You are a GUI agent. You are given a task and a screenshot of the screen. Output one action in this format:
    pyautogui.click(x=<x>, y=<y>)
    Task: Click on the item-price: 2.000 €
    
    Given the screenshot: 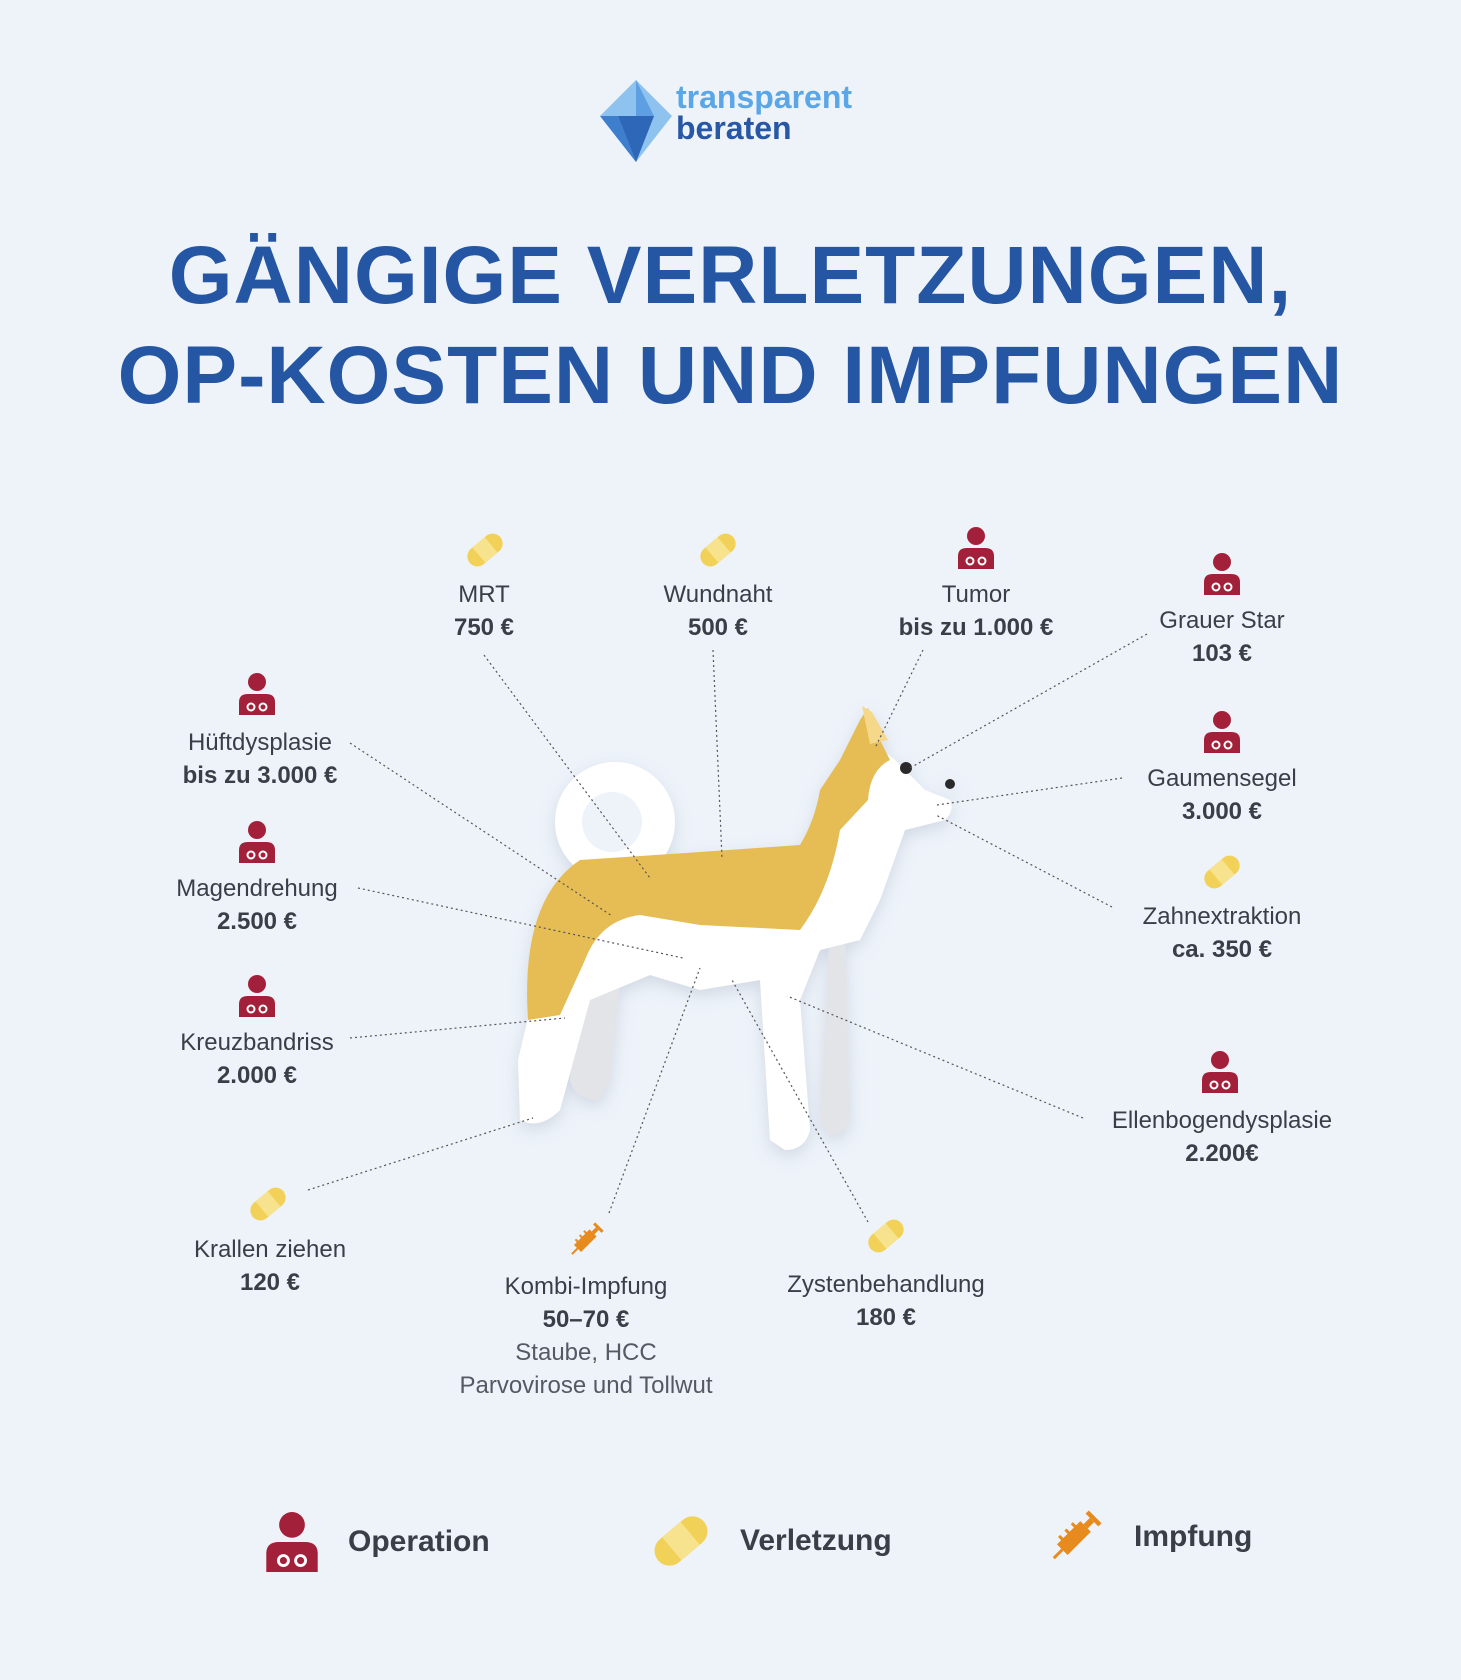 What is the action you would take?
    pyautogui.click(x=257, y=1075)
    